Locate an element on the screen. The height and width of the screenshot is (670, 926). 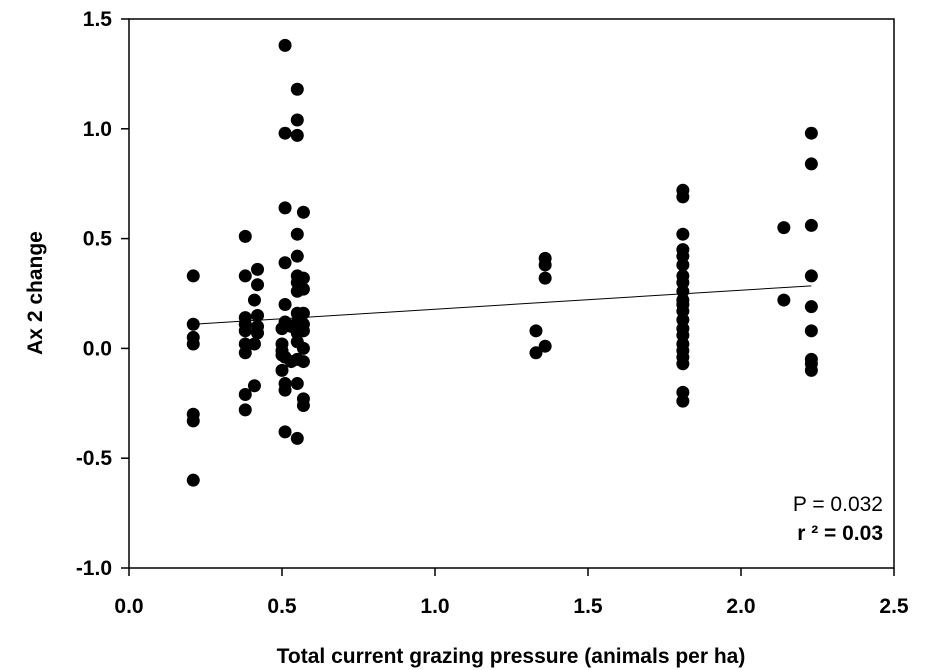
x-tick-label: 1.5 is located at coordinates (588, 606).